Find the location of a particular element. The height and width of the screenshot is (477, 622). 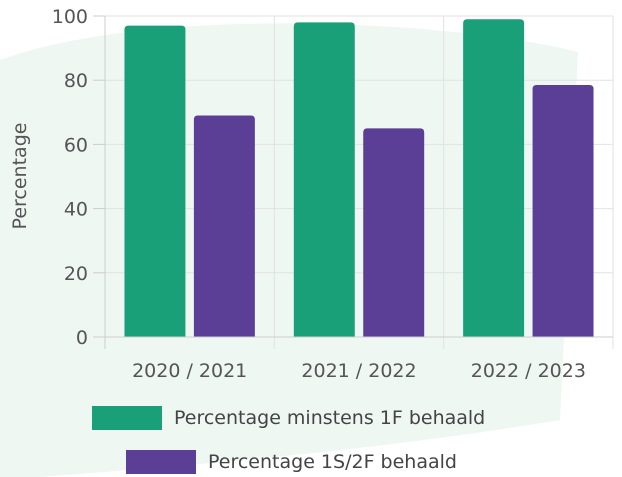

x-tick-label-1: 2021 / 2022 is located at coordinates (358, 371).